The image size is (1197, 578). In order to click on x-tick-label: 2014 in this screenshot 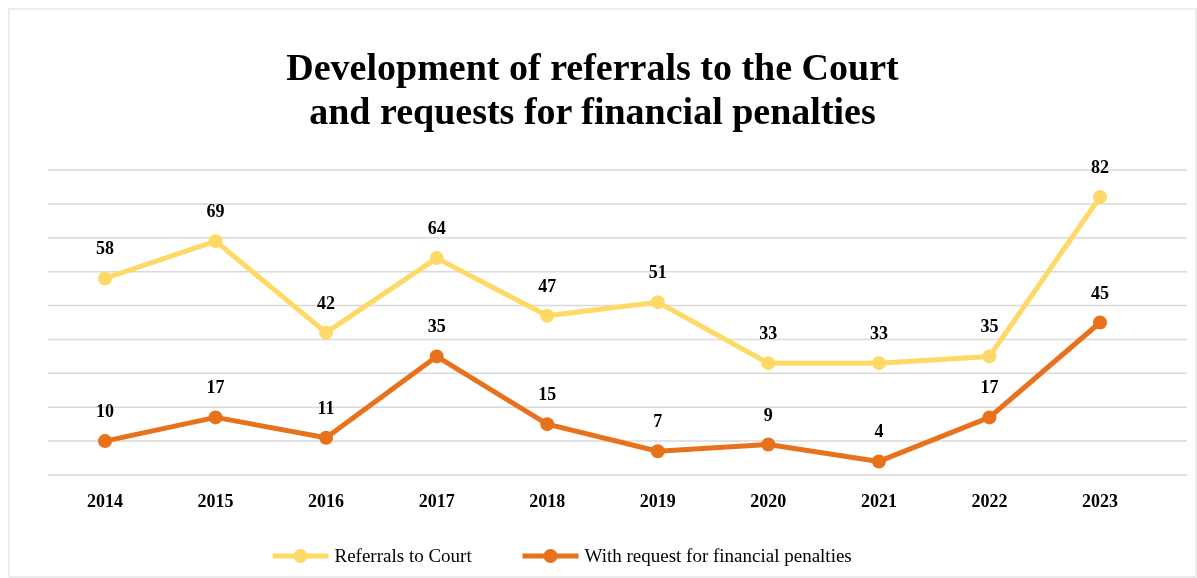, I will do `click(105, 501)`.